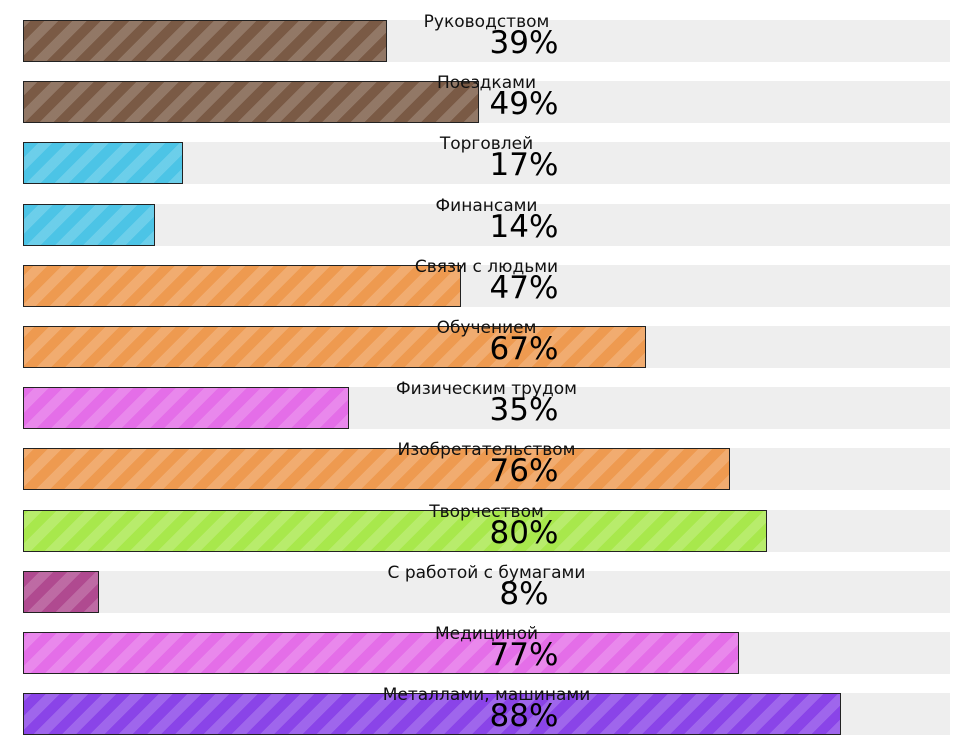 The width and height of the screenshot is (971, 749). I want to click on category-label: Медициной, so click(486, 634).